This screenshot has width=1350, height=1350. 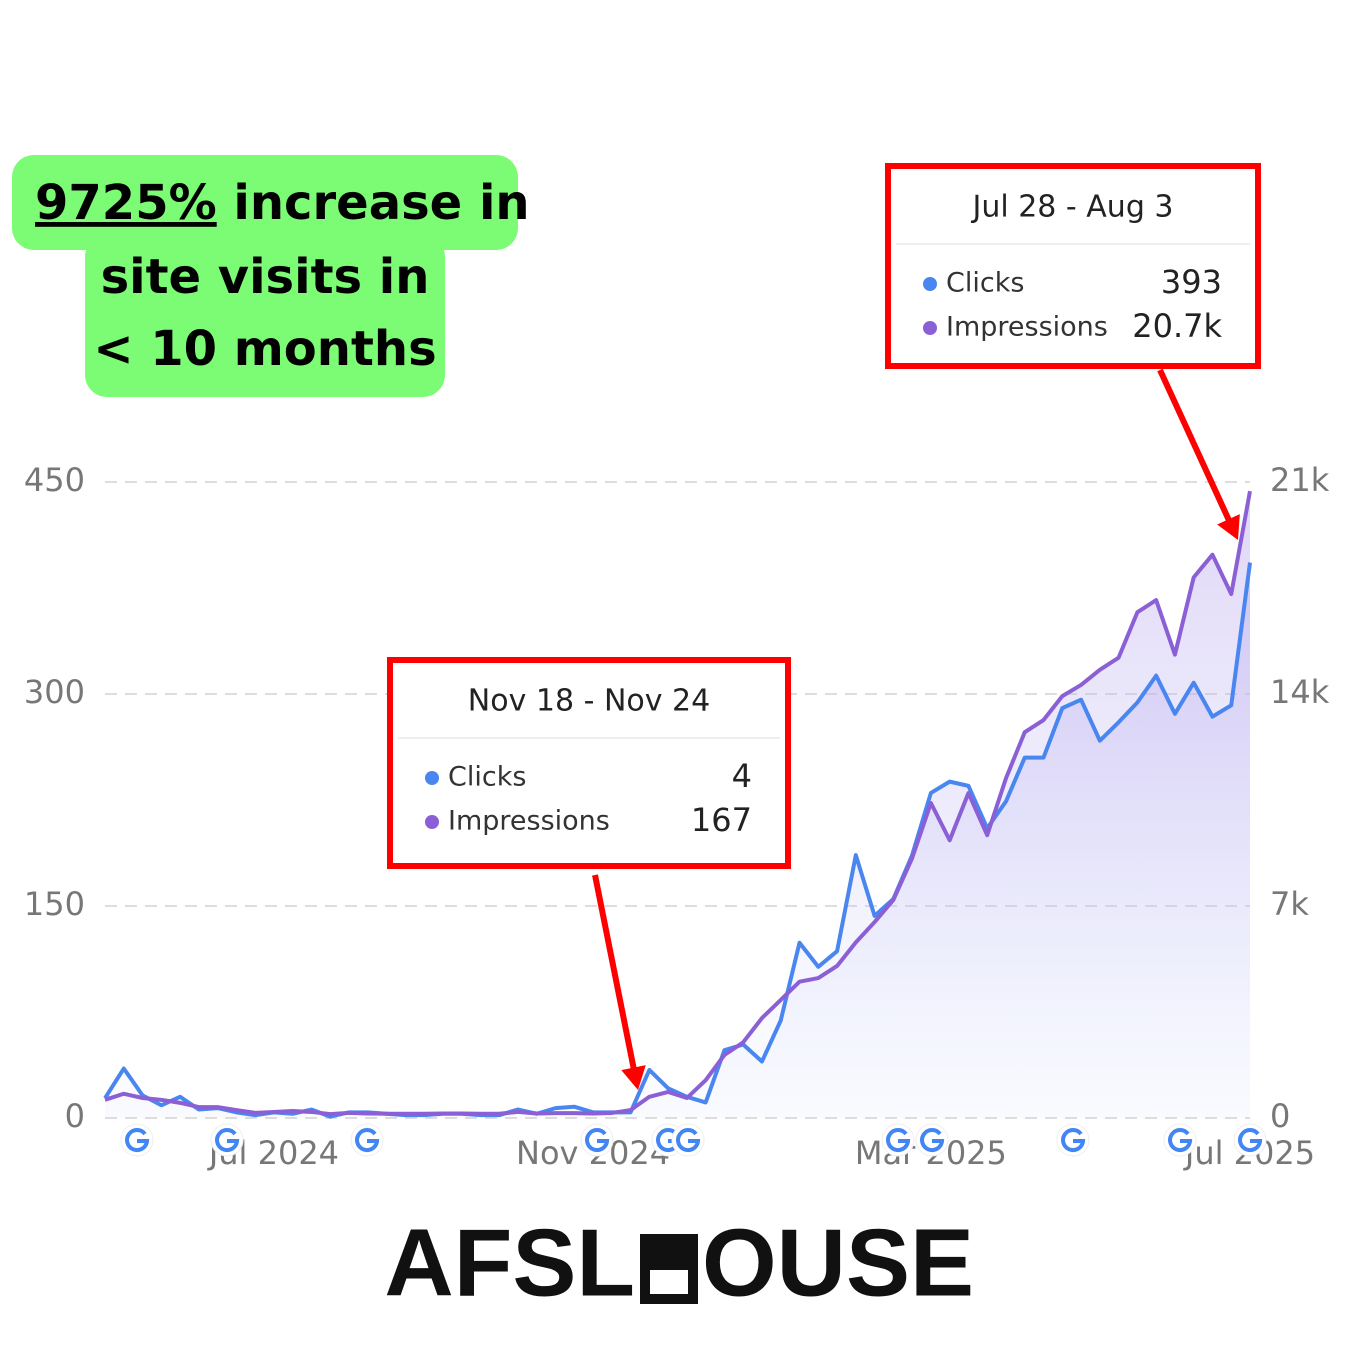 What do you see at coordinates (669, 1282) in the screenshot?
I see `brand-square-inner` at bounding box center [669, 1282].